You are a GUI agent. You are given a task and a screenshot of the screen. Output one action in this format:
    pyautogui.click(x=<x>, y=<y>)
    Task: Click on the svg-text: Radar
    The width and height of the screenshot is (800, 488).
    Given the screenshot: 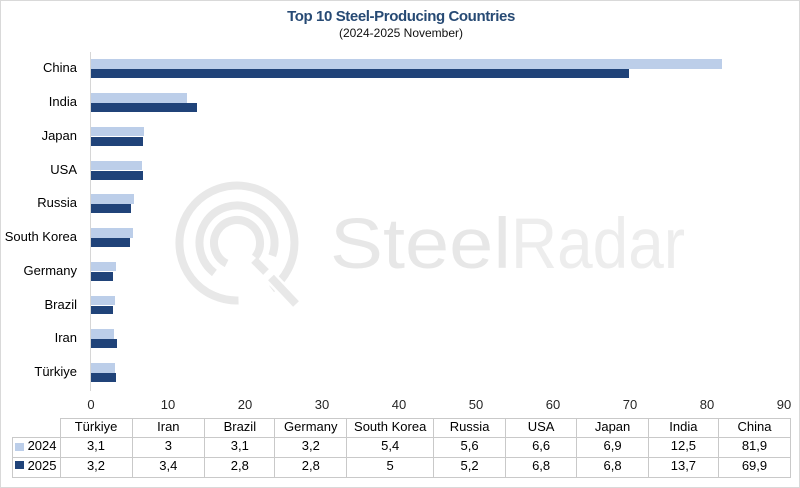 What is the action you would take?
    pyautogui.click(x=598, y=244)
    